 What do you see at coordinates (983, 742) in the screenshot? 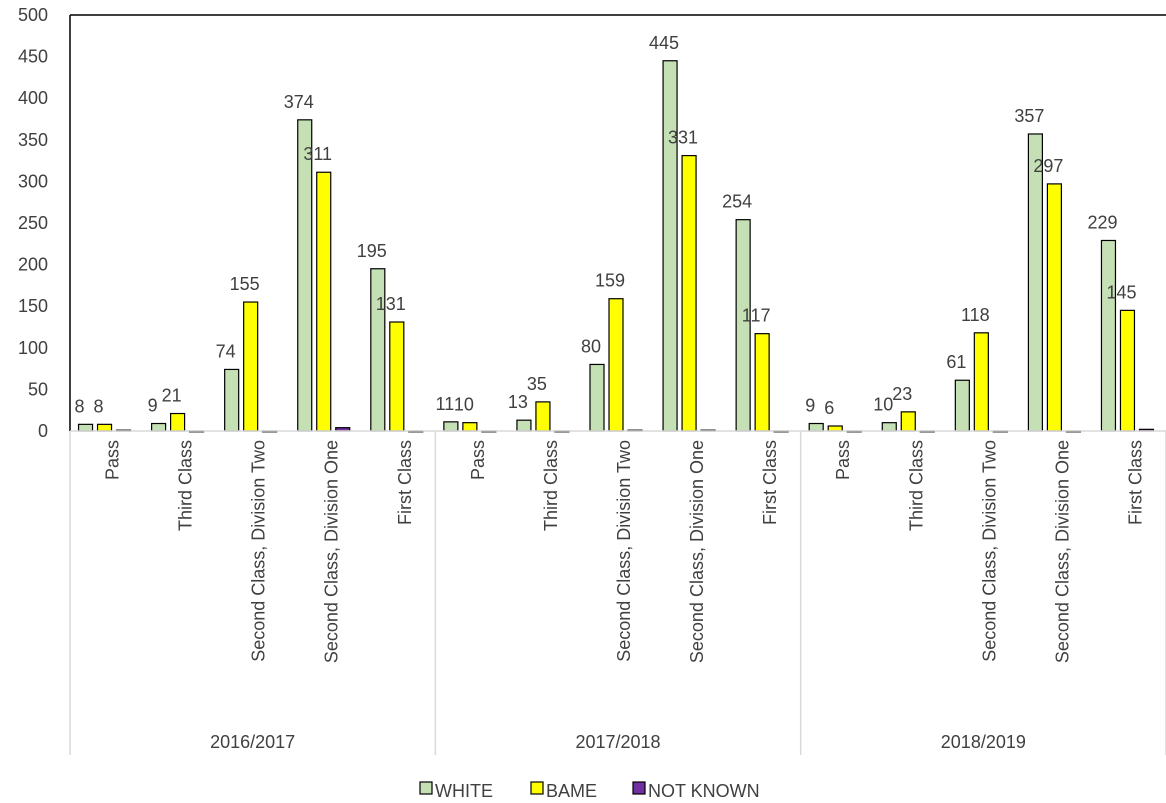
I see `group-label: 2018/2019` at bounding box center [983, 742].